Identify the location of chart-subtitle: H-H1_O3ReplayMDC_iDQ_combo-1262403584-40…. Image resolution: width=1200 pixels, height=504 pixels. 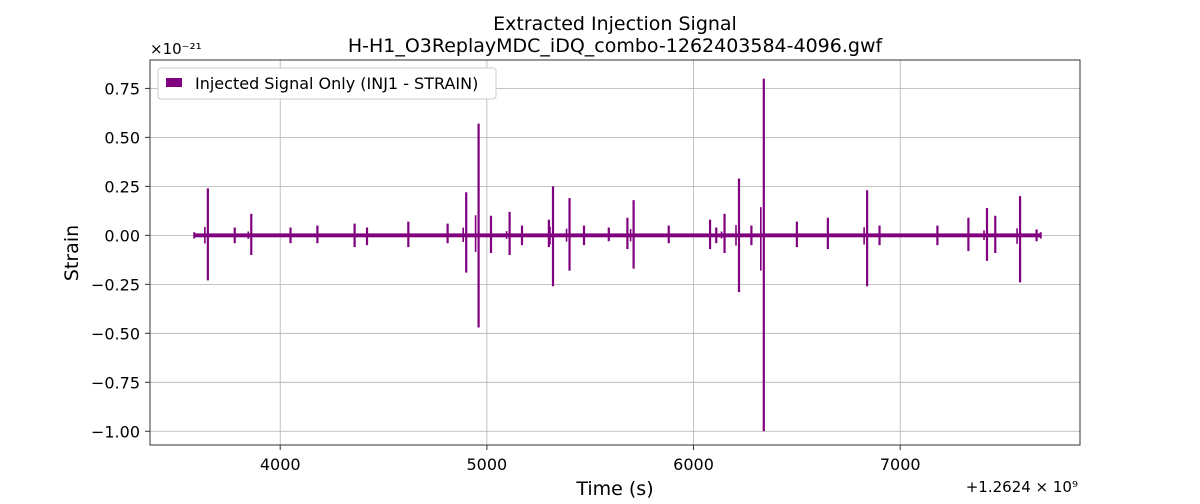
(616, 46).